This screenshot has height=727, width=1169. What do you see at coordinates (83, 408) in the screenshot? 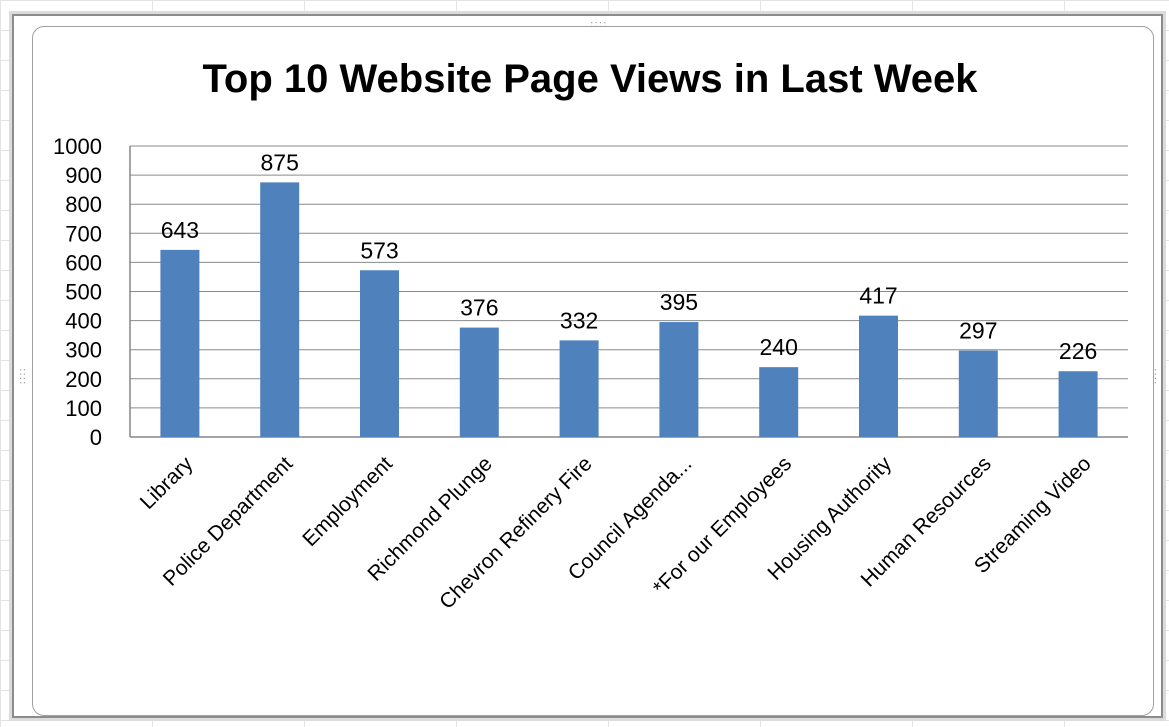
I see `y-tick-label: 100` at bounding box center [83, 408].